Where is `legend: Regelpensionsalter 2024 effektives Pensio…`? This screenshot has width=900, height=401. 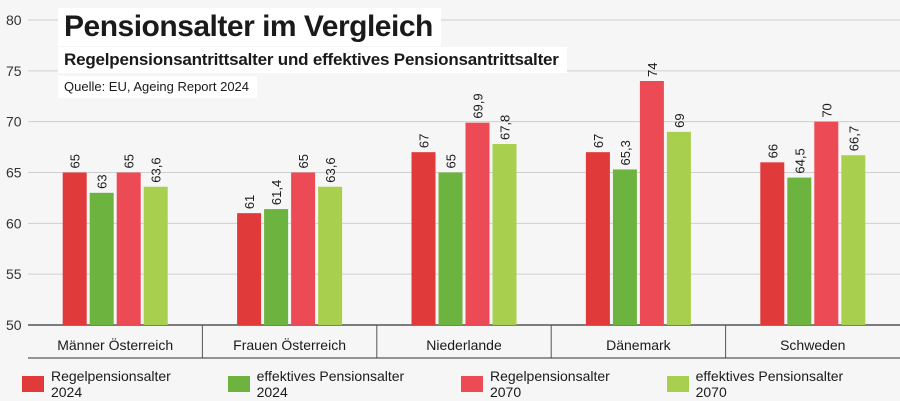
legend: Regelpensionsalter 2024 effektives Pensio… is located at coordinates (461, 384).